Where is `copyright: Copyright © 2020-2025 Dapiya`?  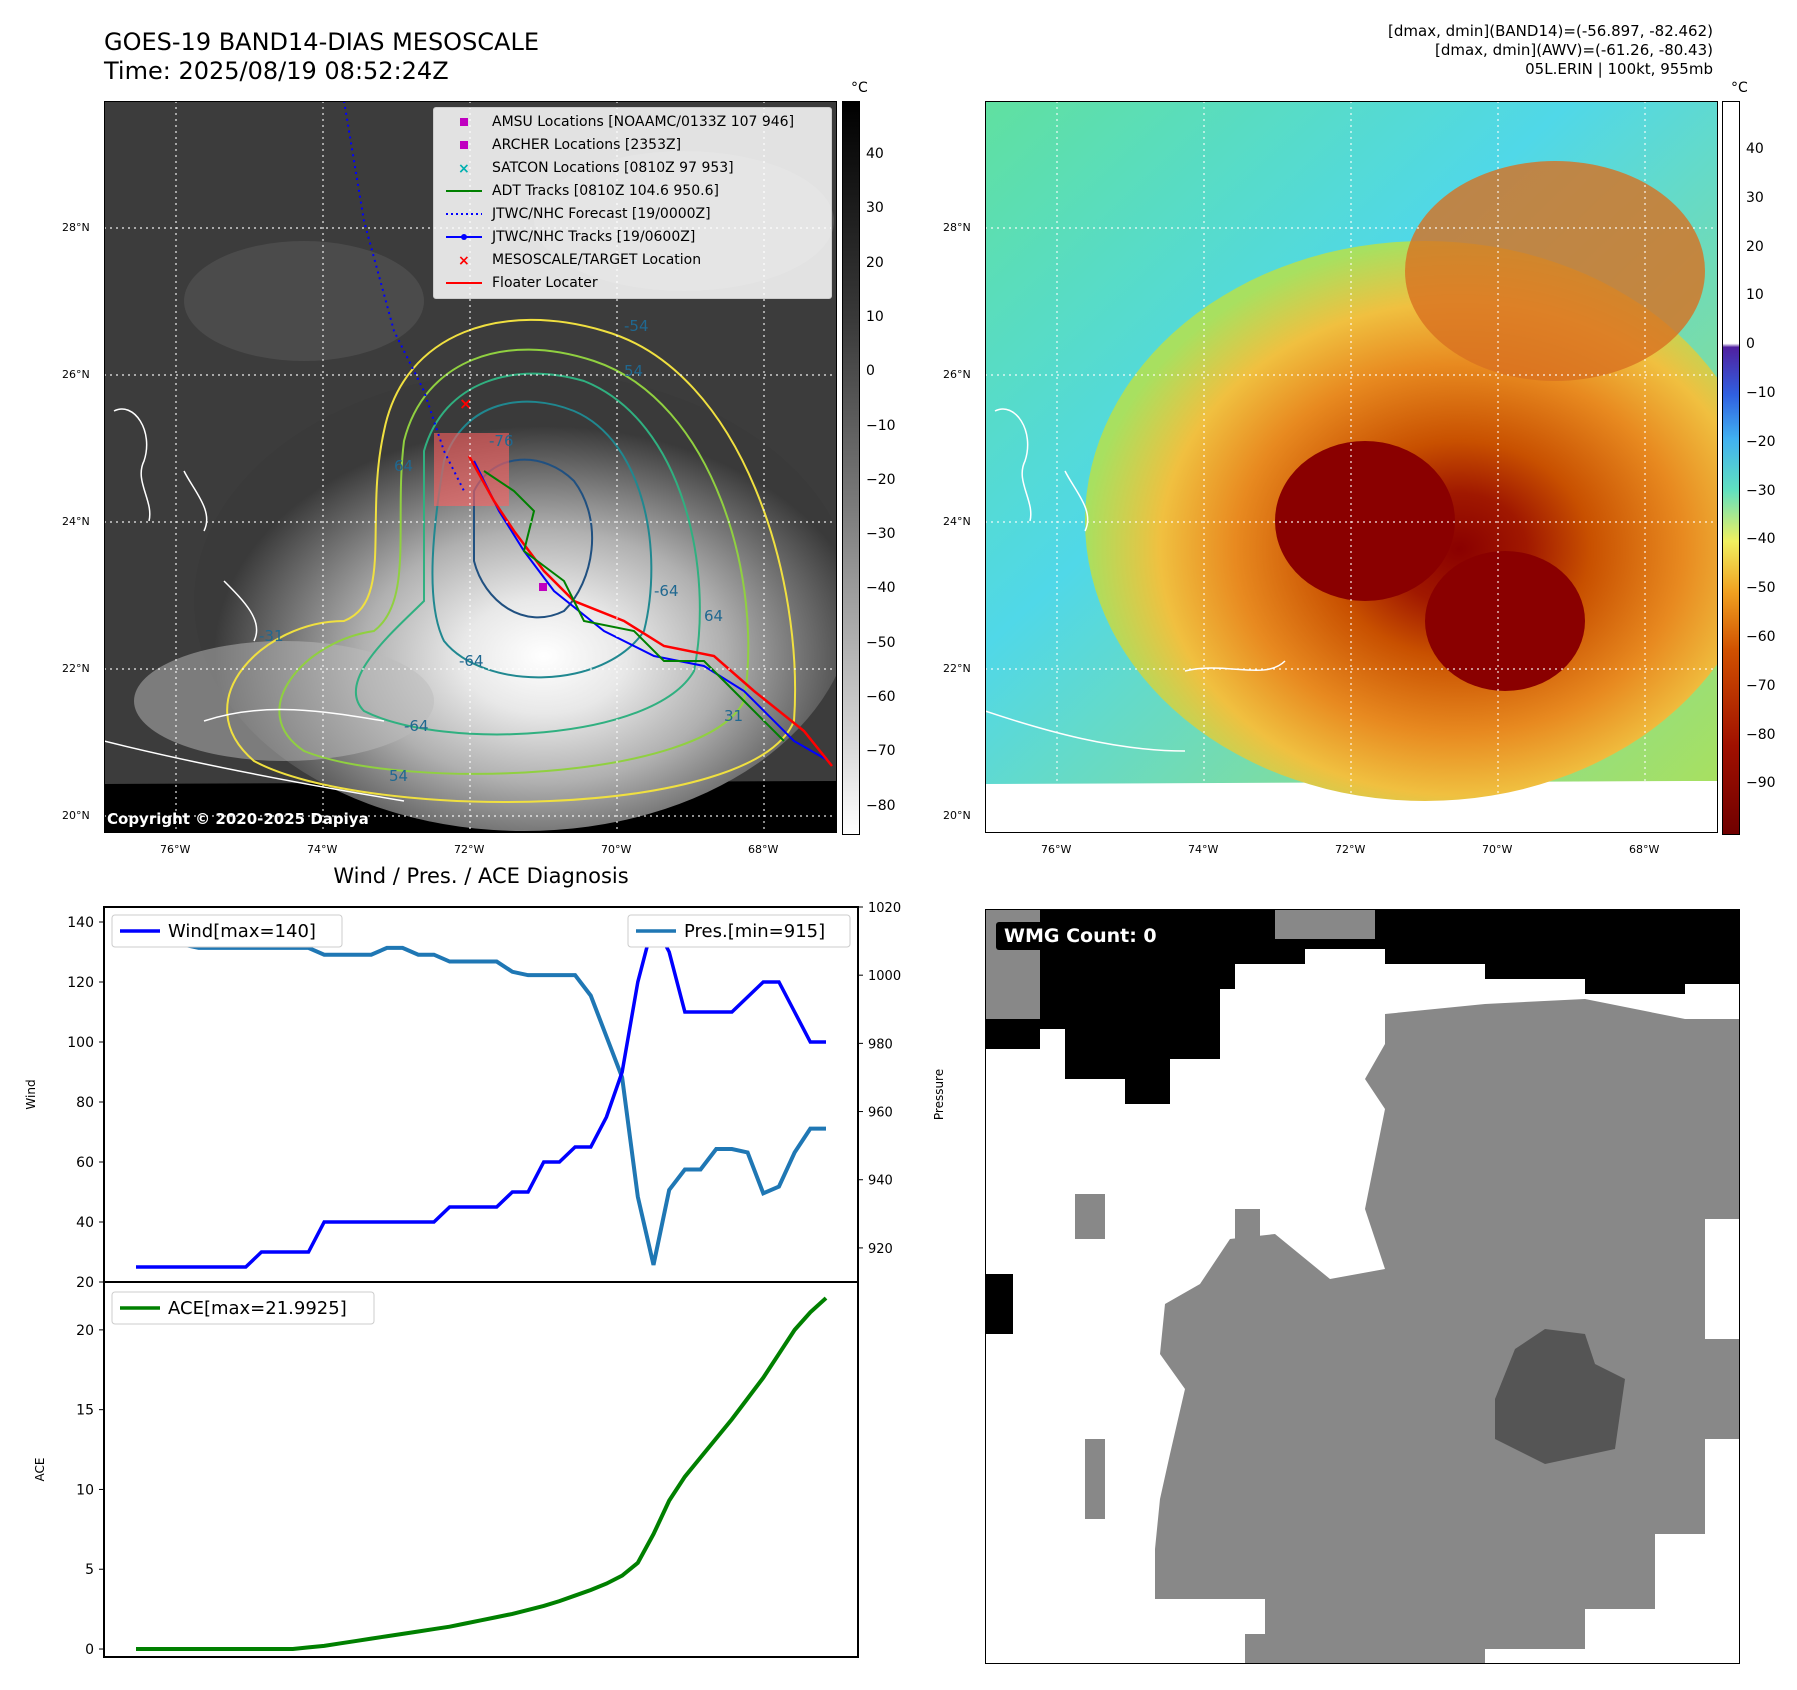 copyright: Copyright © 2020-2025 Dapiya is located at coordinates (238, 819).